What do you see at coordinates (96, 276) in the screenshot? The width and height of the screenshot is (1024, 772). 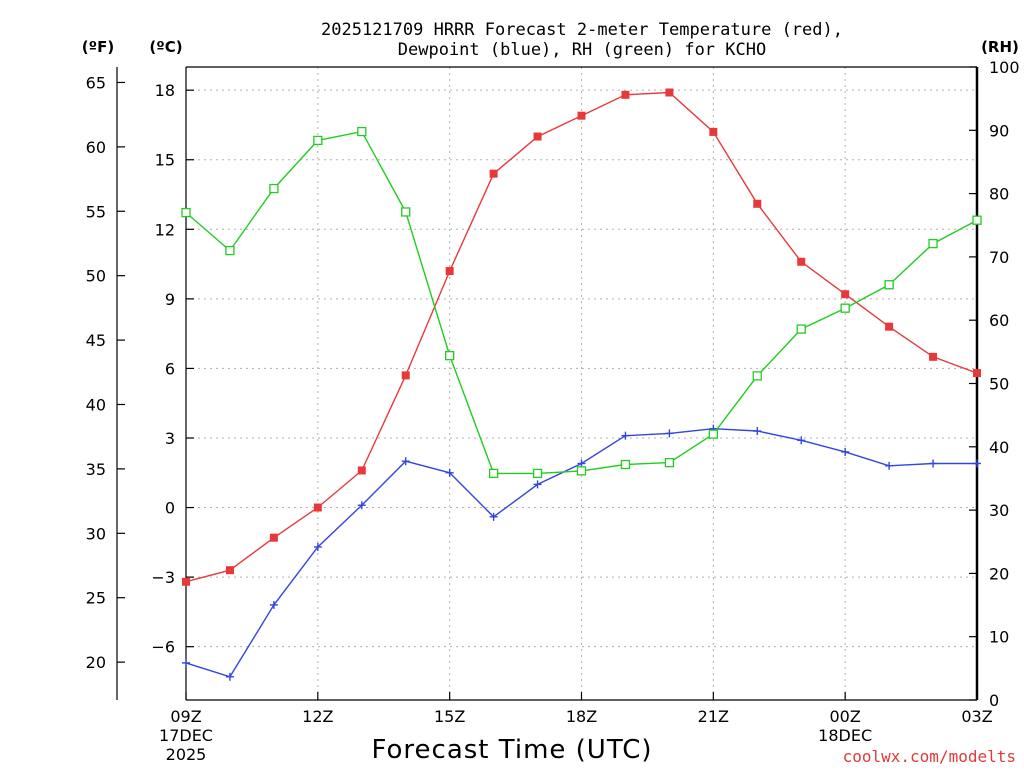 I see `fahrenheit-tick-label: 50` at bounding box center [96, 276].